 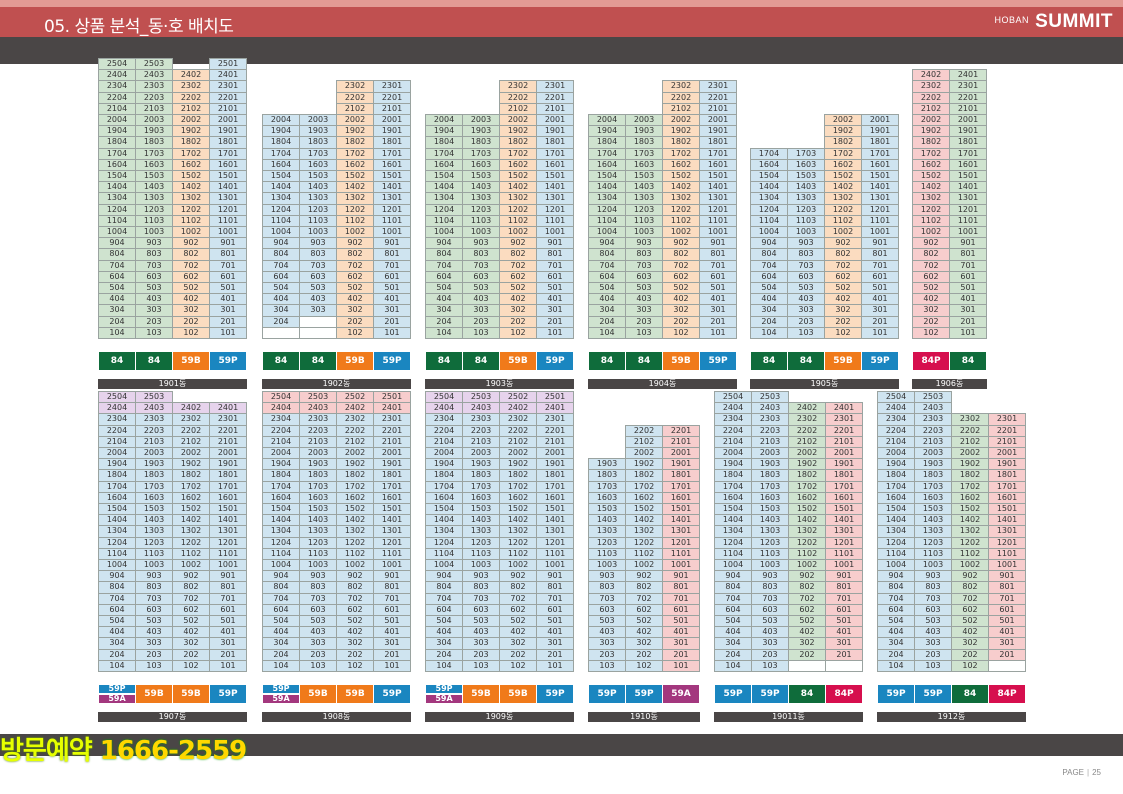 I want to click on unit-cell: 801, so click(x=844, y=587).